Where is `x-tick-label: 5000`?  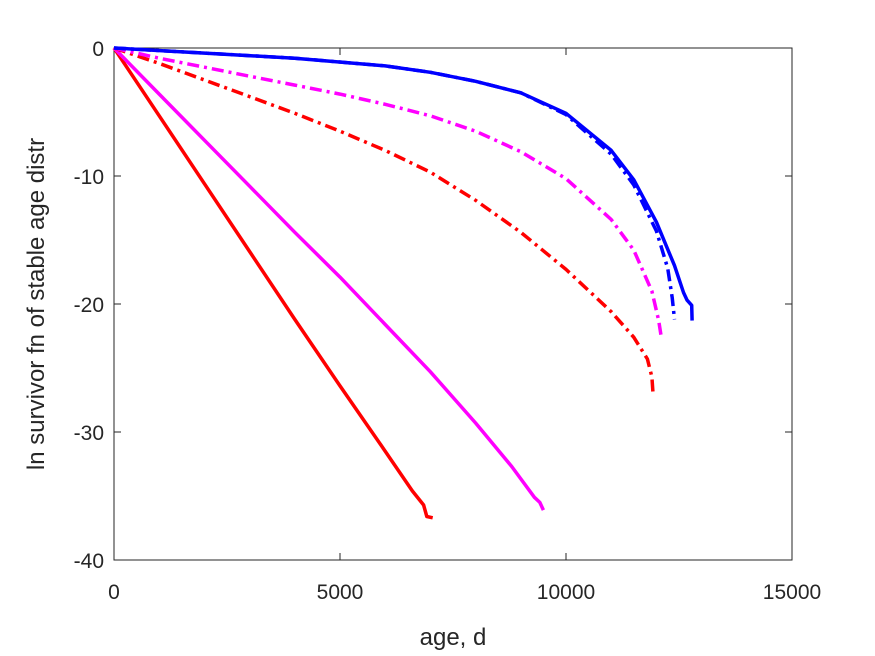
x-tick-label: 5000 is located at coordinates (340, 592).